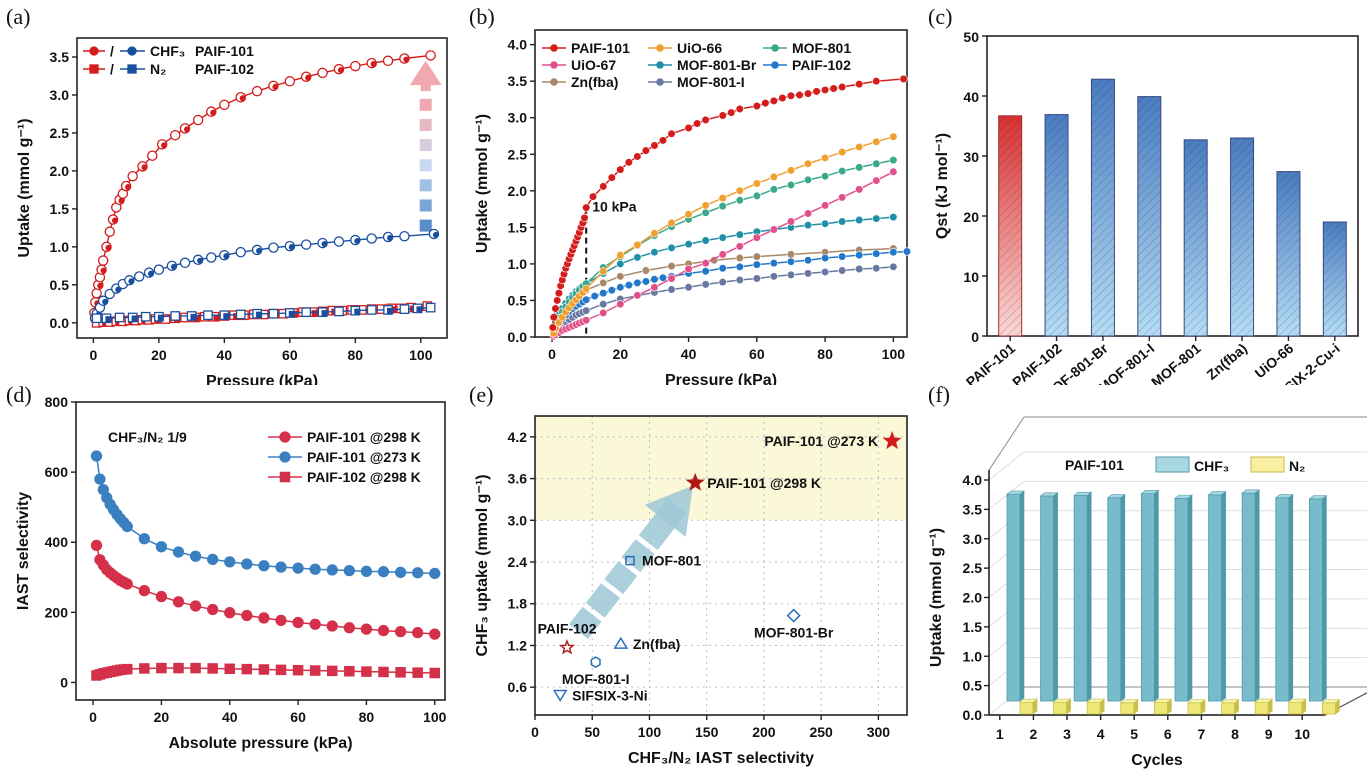  What do you see at coordinates (833, 440) in the screenshot?
I see `point-paif-101-273-k: PAIF-101 @273 K` at bounding box center [833, 440].